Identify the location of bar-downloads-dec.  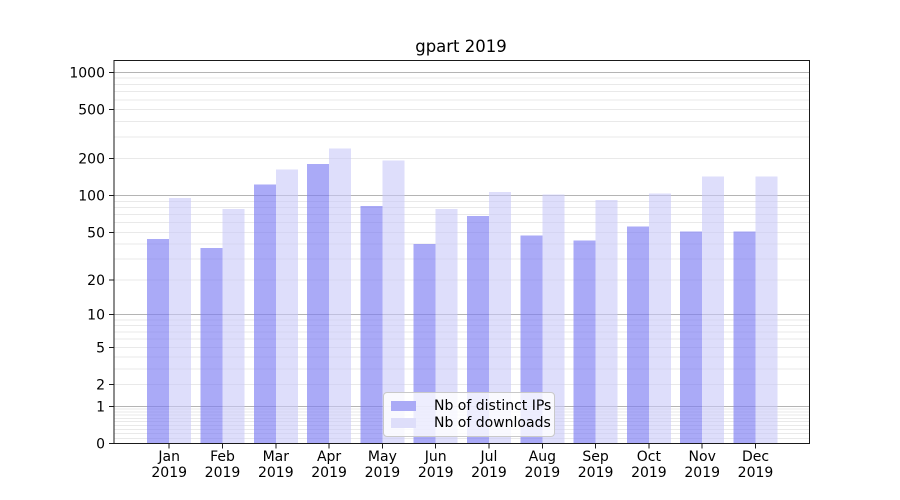
(766, 310).